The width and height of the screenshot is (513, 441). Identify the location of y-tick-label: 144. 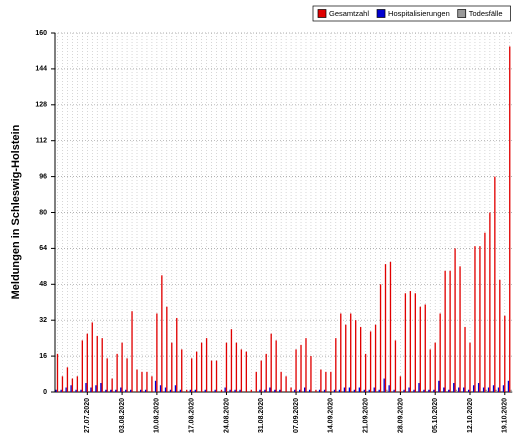
(41, 69).